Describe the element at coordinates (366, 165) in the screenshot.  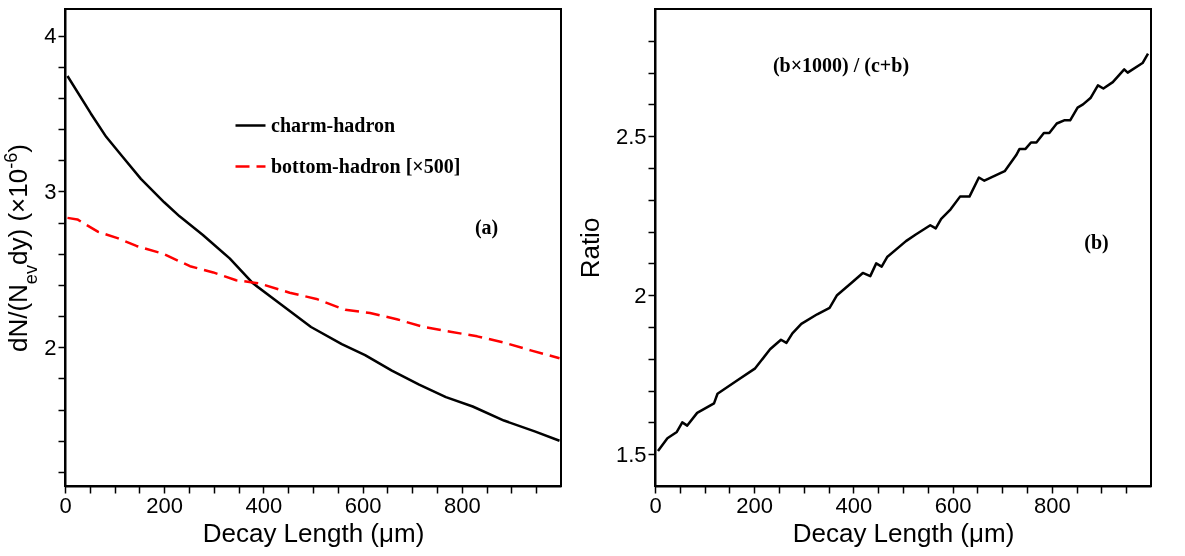
I see `legend-label: bottom-hadron [×500]` at that location.